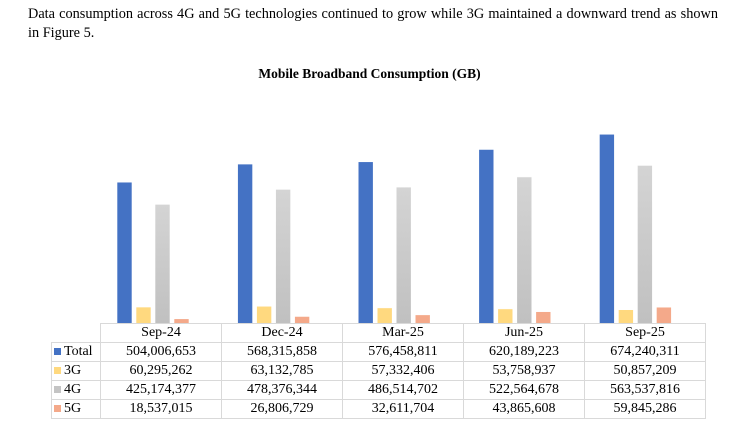  Describe the element at coordinates (282, 390) in the screenshot. I see `data-label: 478,376,344` at that location.